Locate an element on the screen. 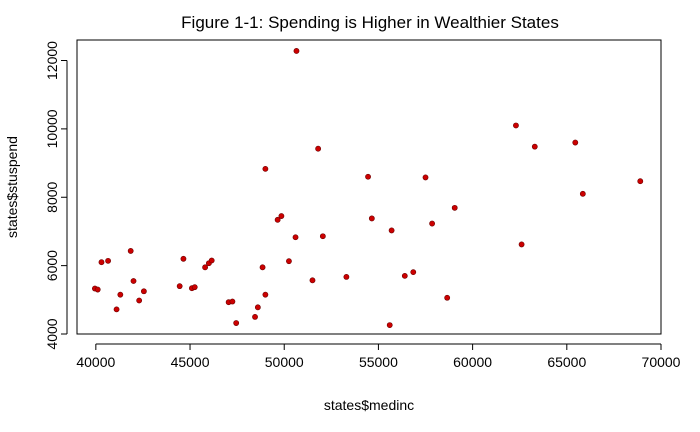 The width and height of the screenshot is (700, 432). y-tick-label: 12000 is located at coordinates (52, 60).